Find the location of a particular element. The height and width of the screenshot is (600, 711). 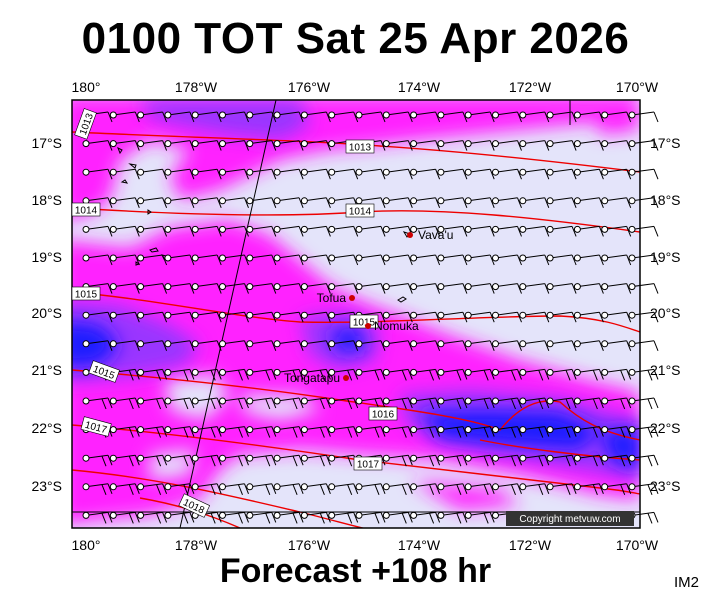

isobar-label: 1015 is located at coordinates (364, 321).